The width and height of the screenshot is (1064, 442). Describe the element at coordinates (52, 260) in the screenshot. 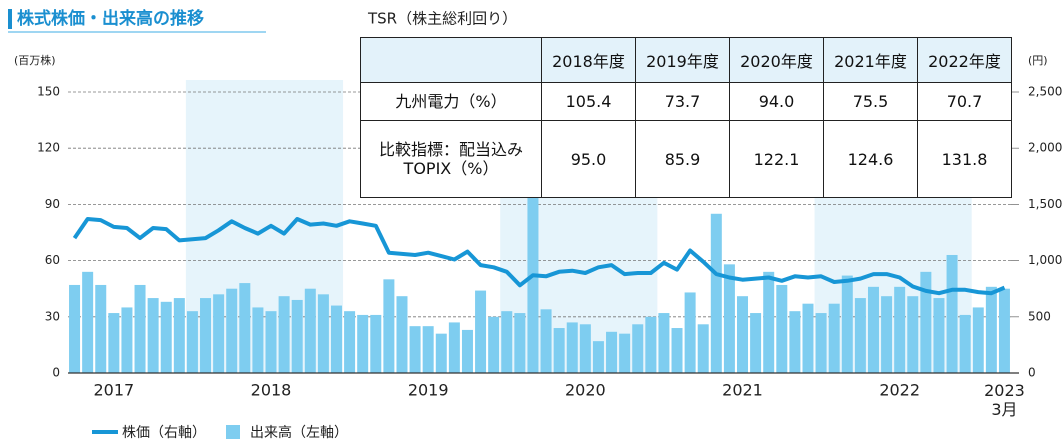

I see `y-tick-label: 60` at that location.